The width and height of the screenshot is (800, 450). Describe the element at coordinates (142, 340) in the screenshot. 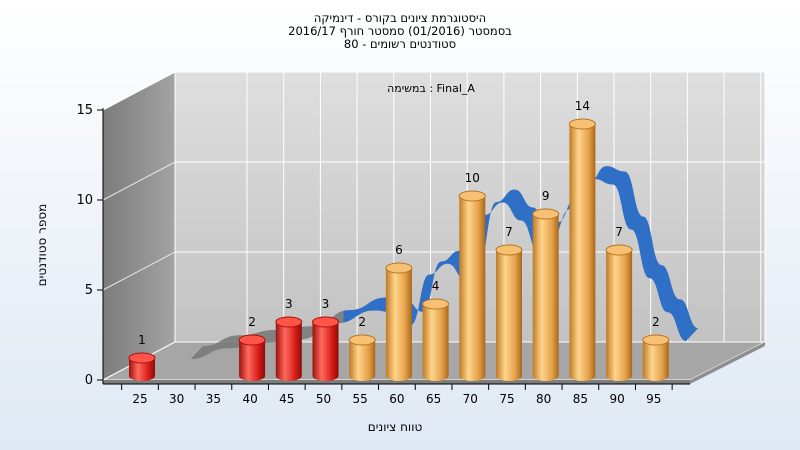

I see `data-label: 1` at that location.